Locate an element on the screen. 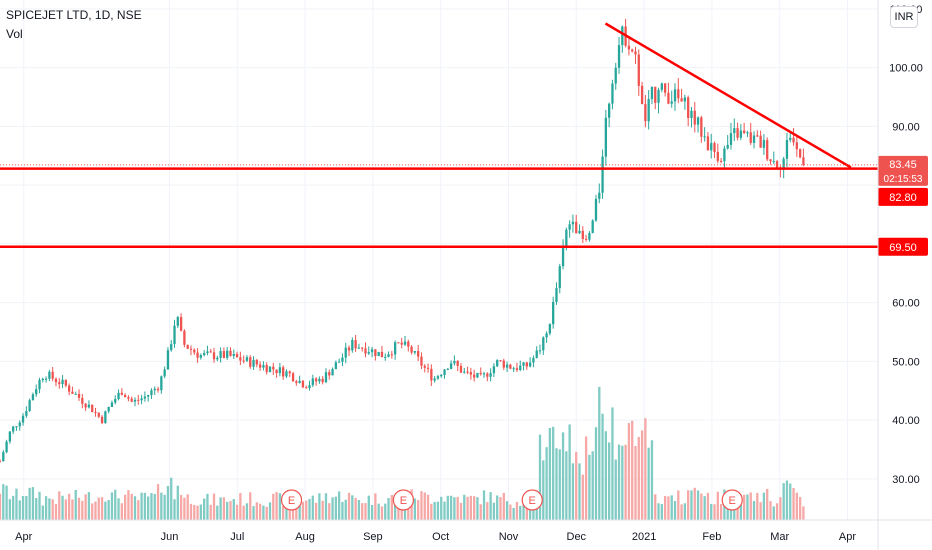 This screenshot has width=932, height=550. x-tick-label: Jul is located at coordinates (237, 537).